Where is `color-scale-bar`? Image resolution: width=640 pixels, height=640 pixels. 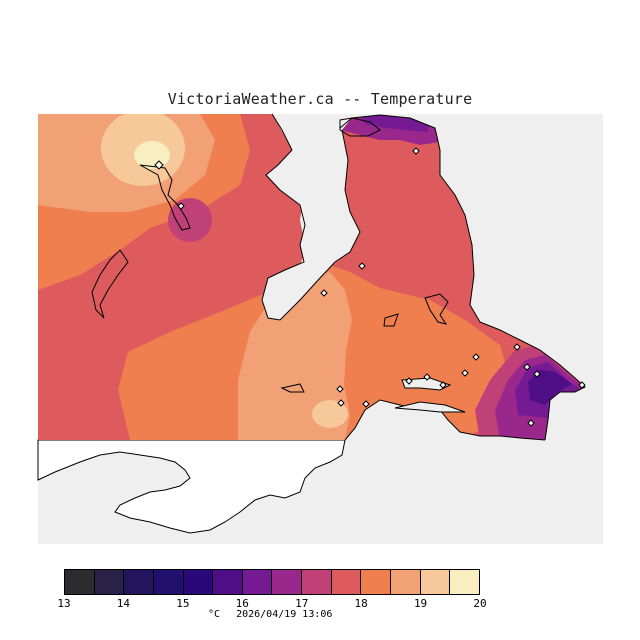 color-scale-bar is located at coordinates (272, 582).